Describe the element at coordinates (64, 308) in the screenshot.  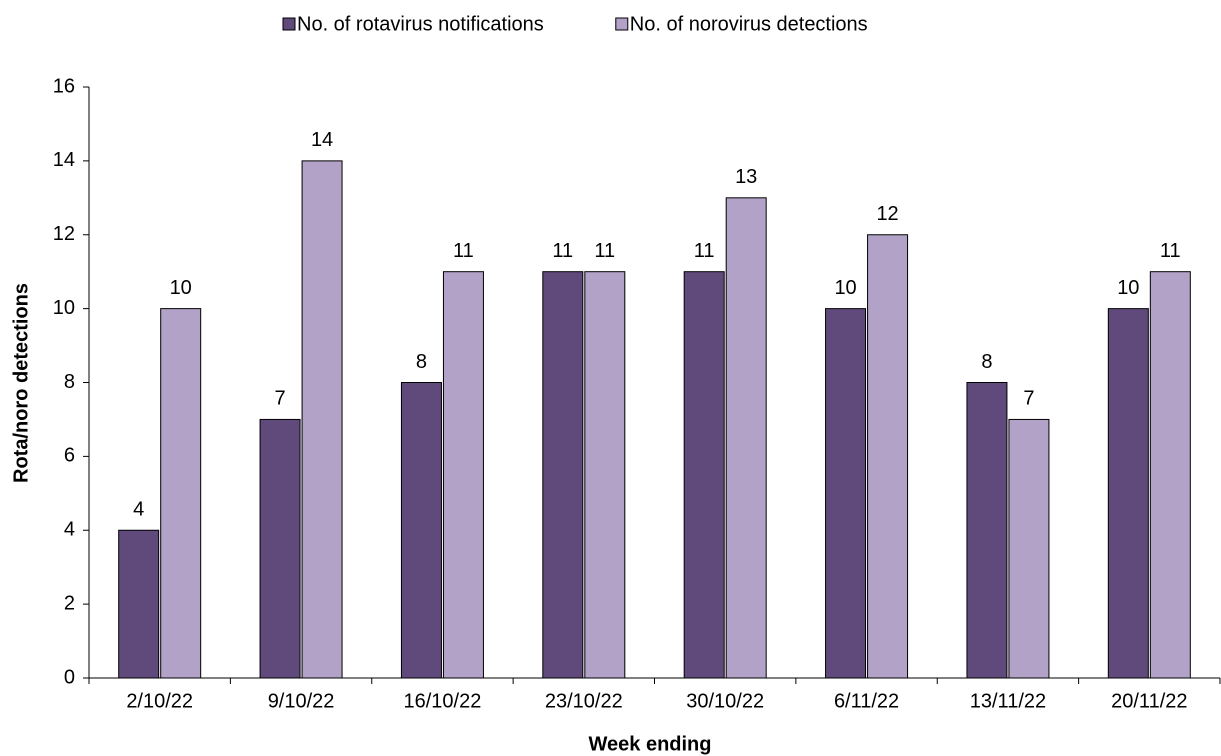
I see `y-tick-label: 10` at that location.